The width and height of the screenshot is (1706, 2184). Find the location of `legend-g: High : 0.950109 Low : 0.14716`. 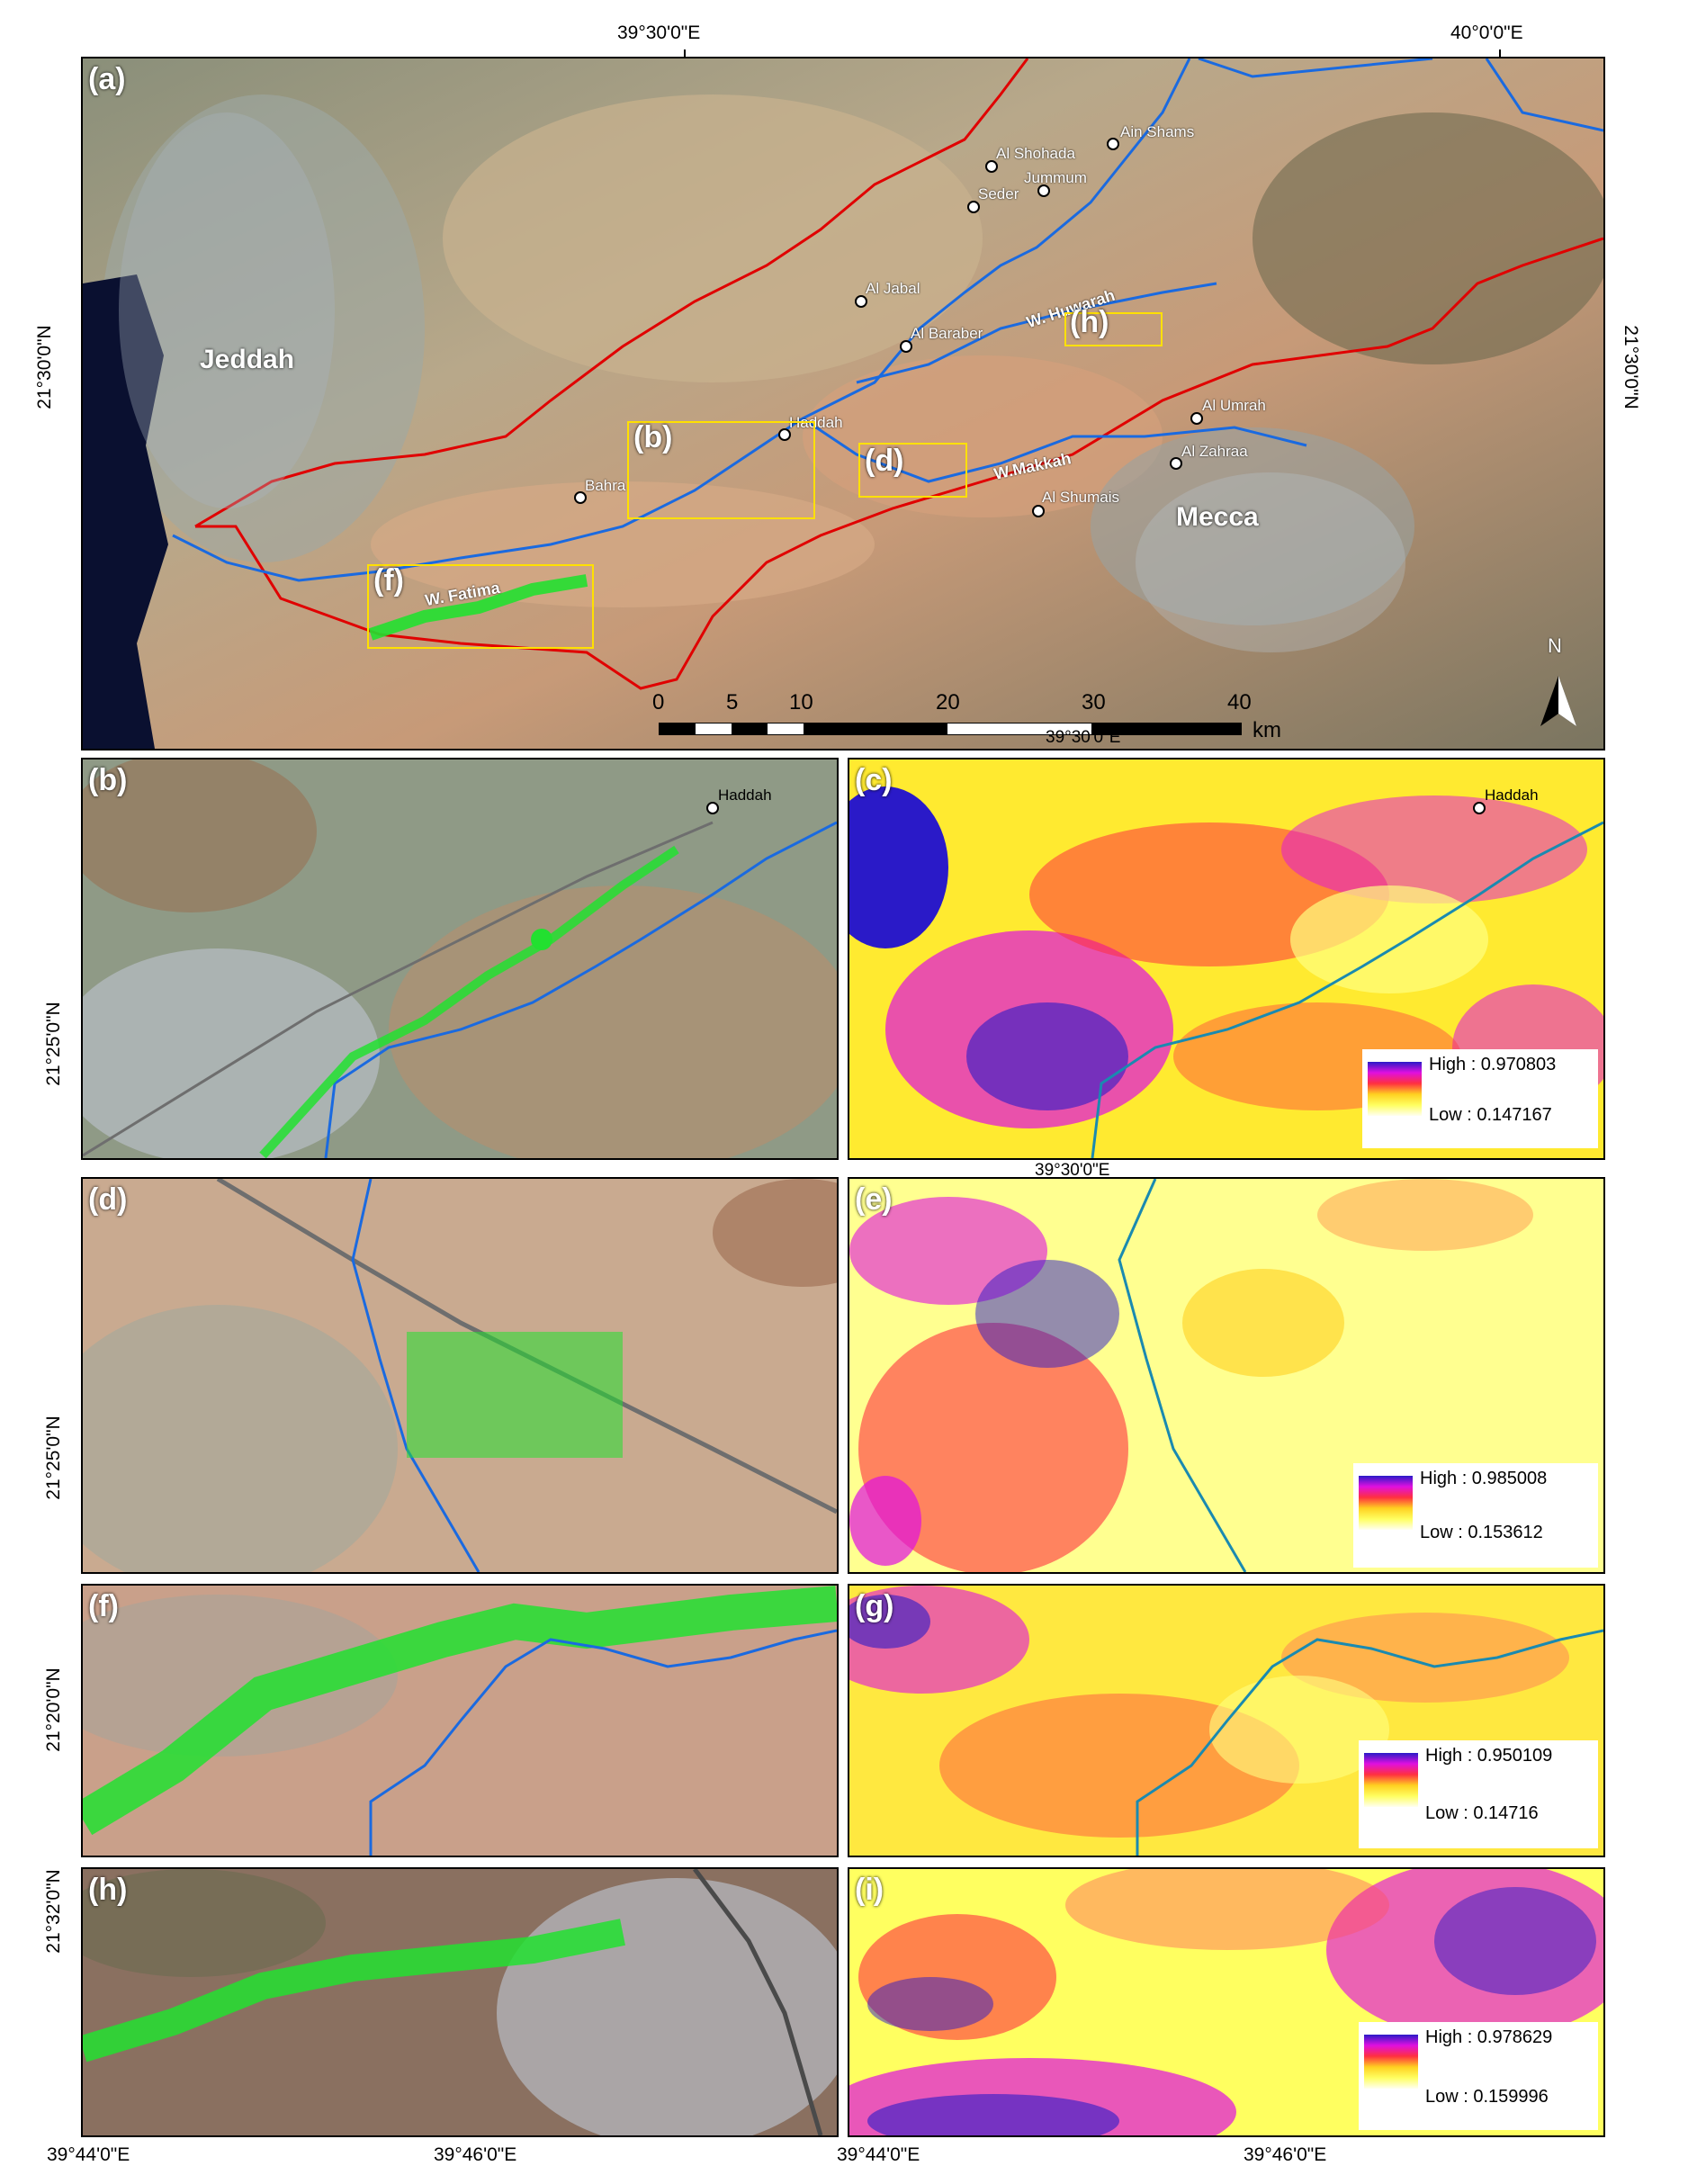

legend-g: High : 0.950109 Low : 0.14716 is located at coordinates (1478, 1794).